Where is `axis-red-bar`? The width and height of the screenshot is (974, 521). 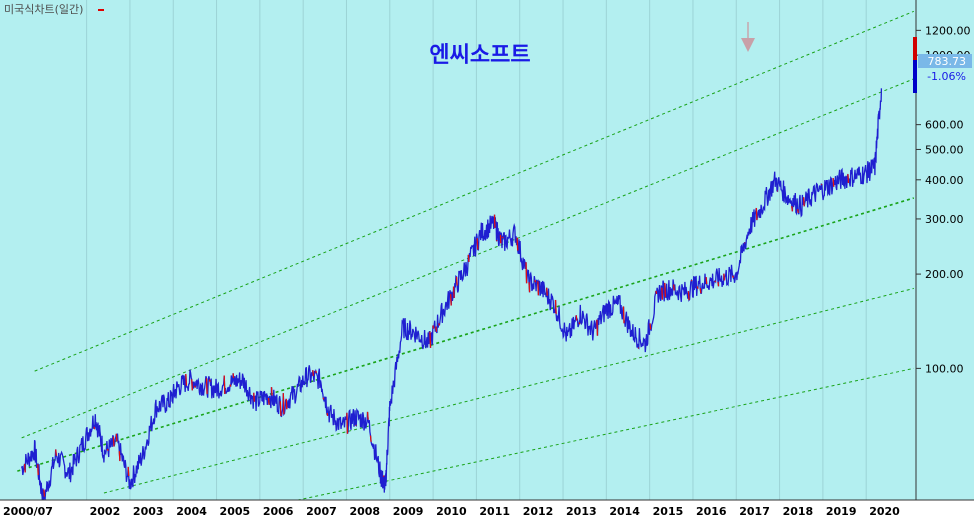
axis-red-bar is located at coordinates (915, 48).